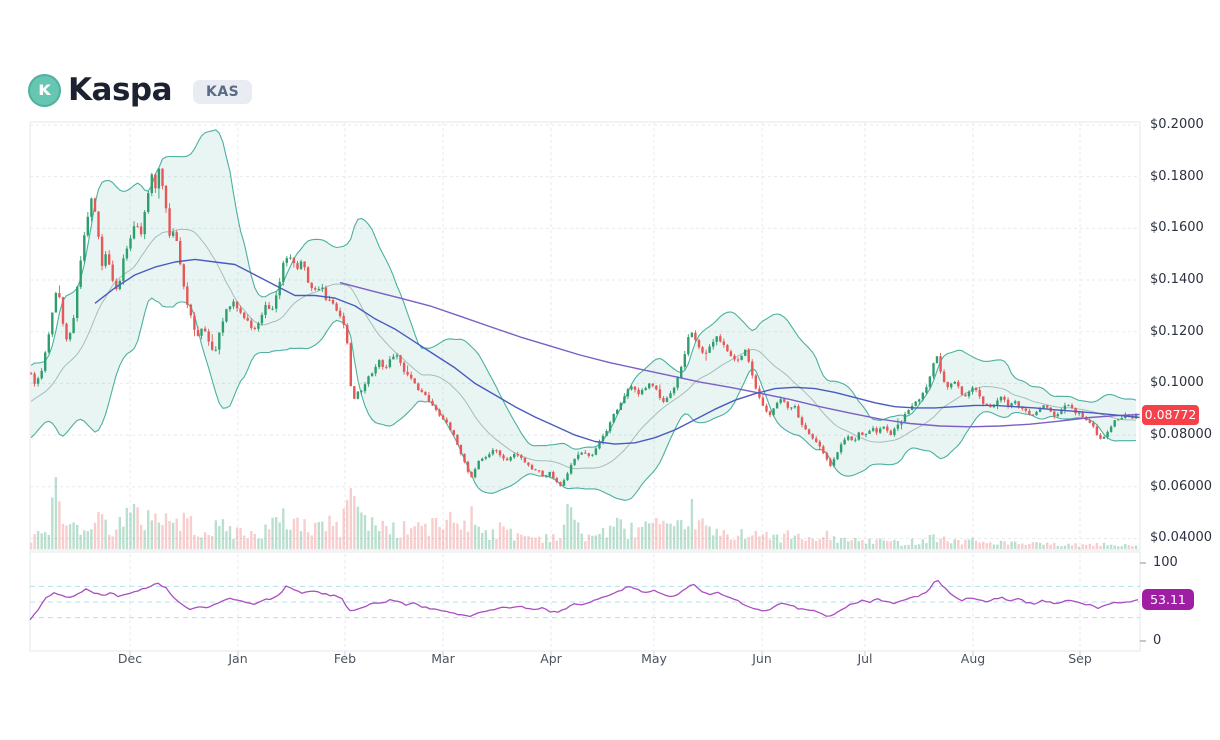 Image resolution: width=1220 pixels, height=740 pixels. I want to click on y-axis-label: $0.2000, so click(1177, 124).